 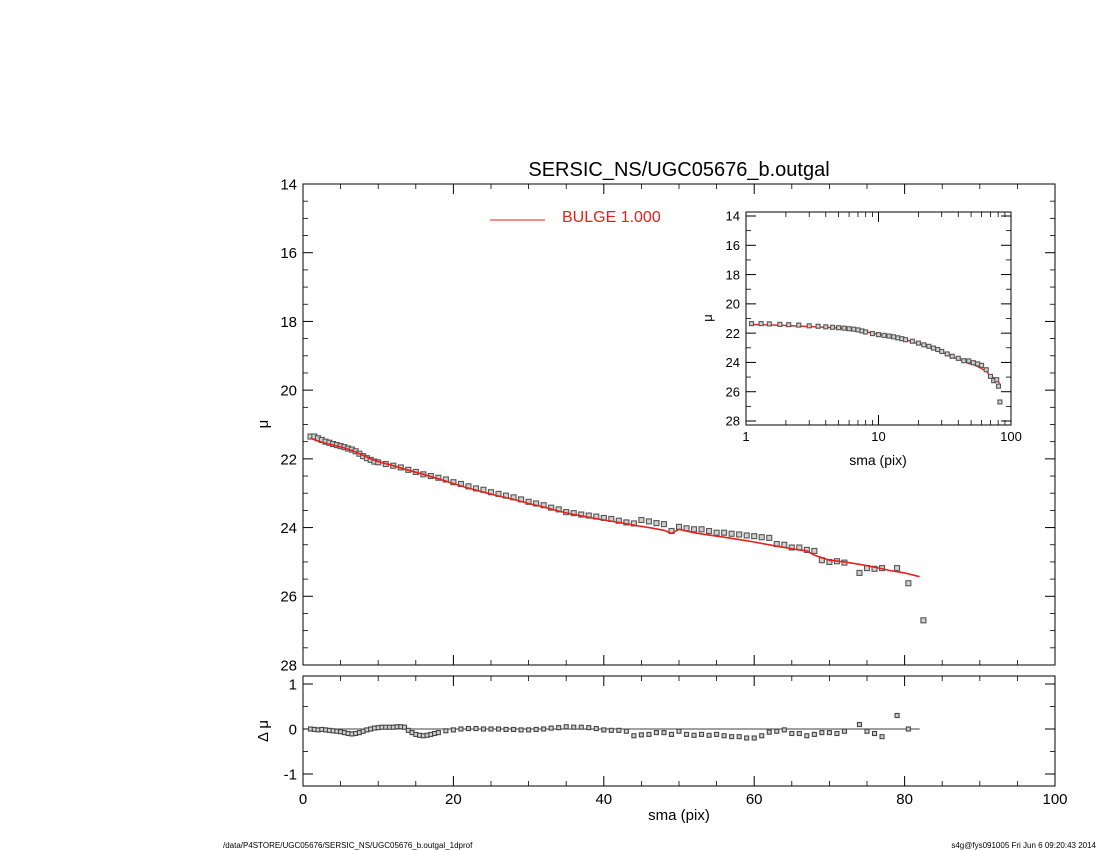 I want to click on inset-axis-ticks: 1 10 100 14 16 18 20 22 24 26 28, so click(x=874, y=326).